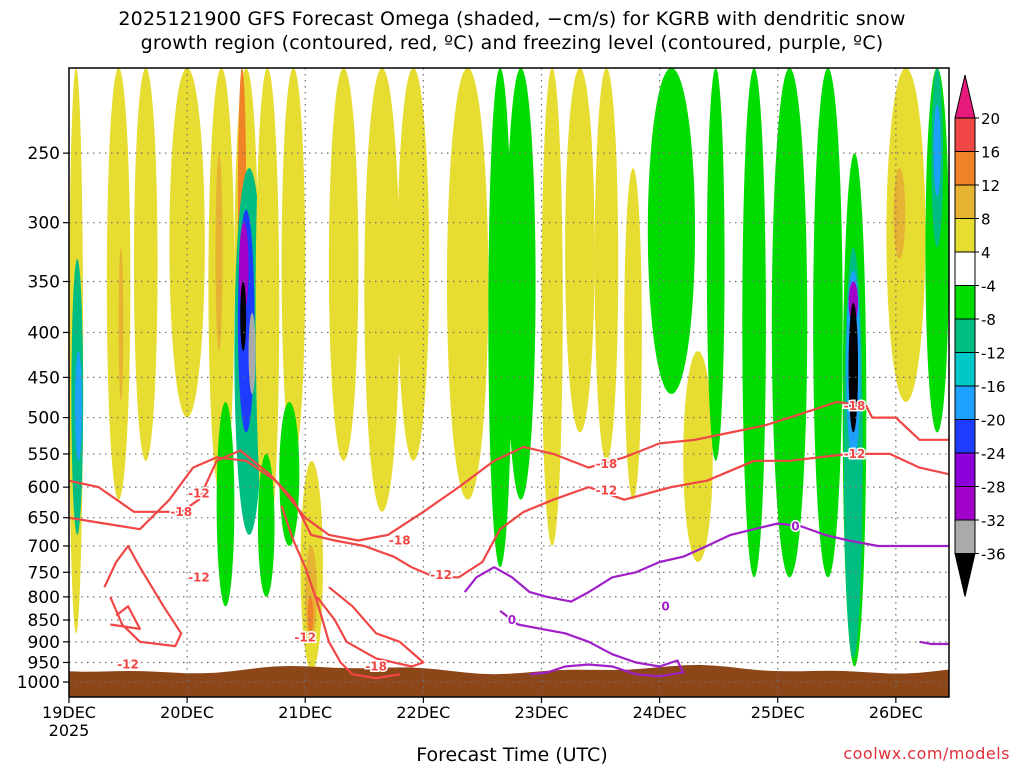  What do you see at coordinates (44, 598) in the screenshot?
I see `y-tick-label: 800` at bounding box center [44, 598].